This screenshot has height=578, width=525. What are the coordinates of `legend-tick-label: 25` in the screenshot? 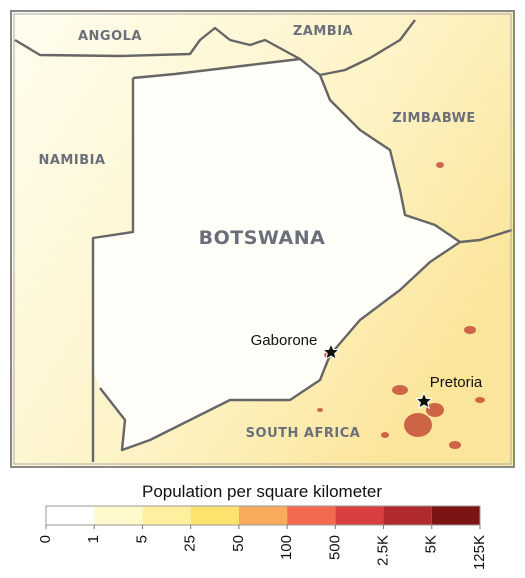 It's located at (190, 543).